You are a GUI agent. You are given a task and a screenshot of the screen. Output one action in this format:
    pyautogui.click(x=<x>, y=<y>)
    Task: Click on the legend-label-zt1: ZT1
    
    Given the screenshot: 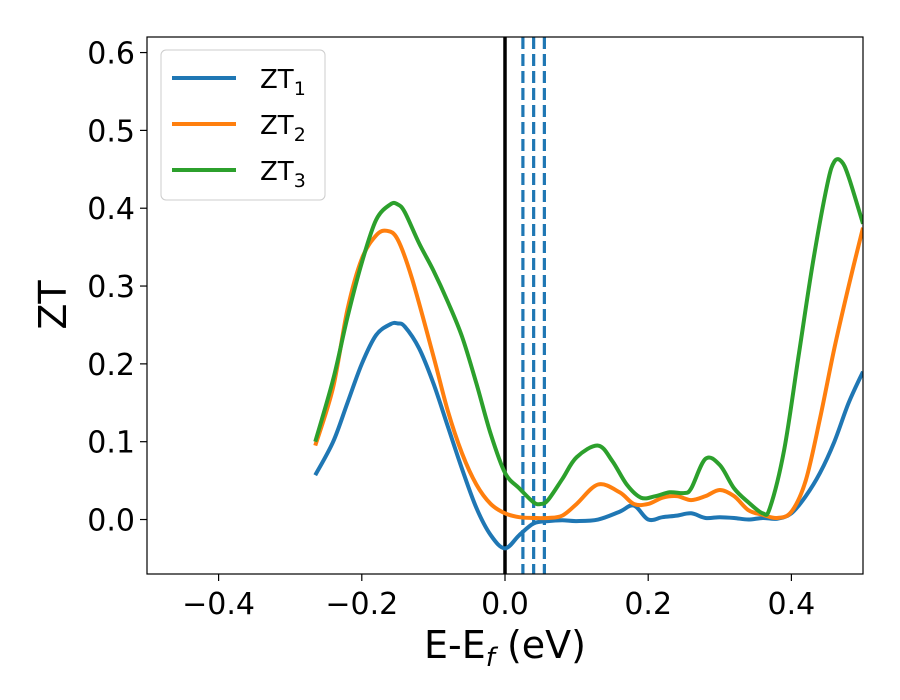 What is the action you would take?
    pyautogui.click(x=283, y=82)
    